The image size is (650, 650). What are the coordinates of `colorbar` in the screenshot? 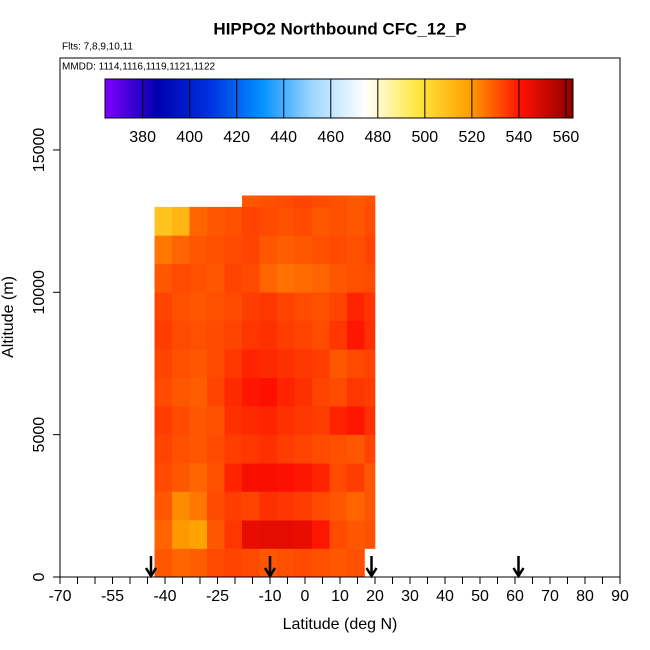 It's located at (339, 98).